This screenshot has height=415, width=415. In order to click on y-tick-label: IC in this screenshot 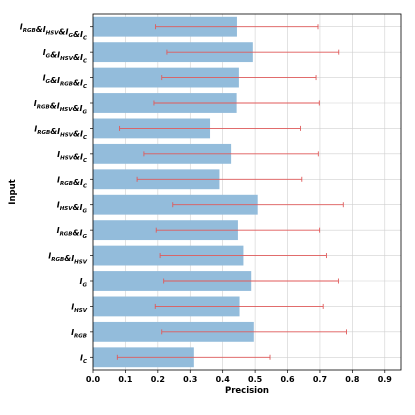, I will do `click(83, 359)`.